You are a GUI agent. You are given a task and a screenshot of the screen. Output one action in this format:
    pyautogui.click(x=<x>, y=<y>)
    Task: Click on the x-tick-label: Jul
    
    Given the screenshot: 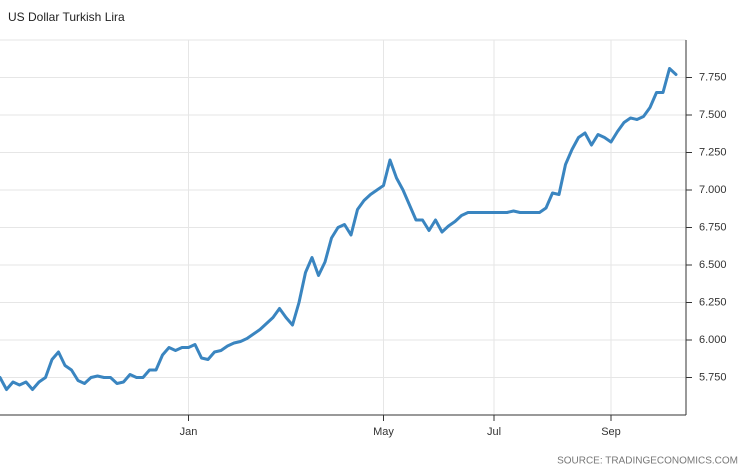 What is the action you would take?
    pyautogui.click(x=494, y=432)
    